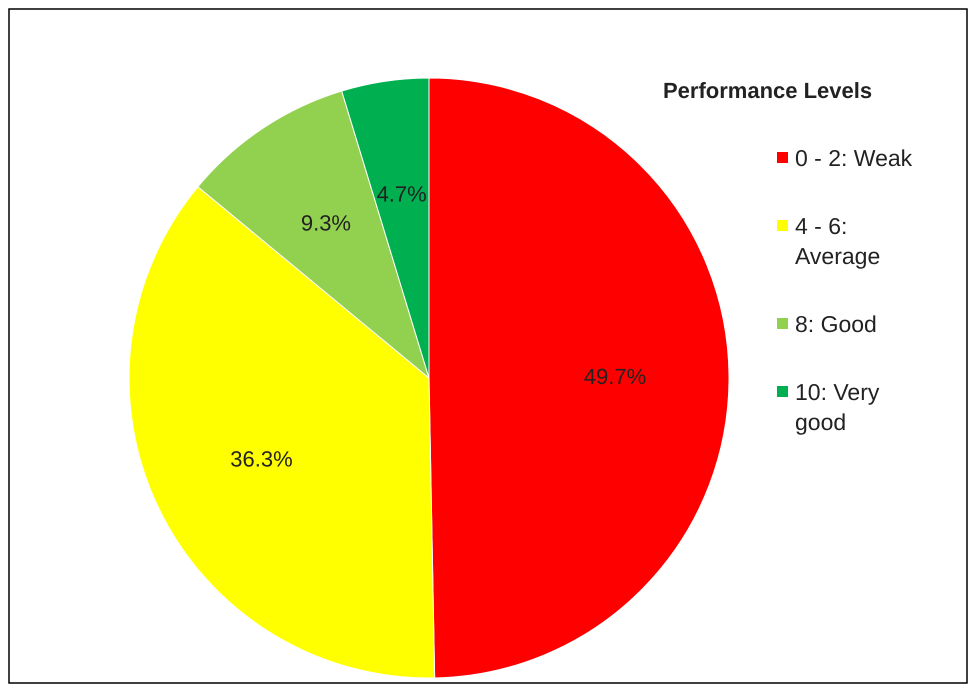  What do you see at coordinates (767, 90) in the screenshot?
I see `legend-title: Performance Levels` at bounding box center [767, 90].